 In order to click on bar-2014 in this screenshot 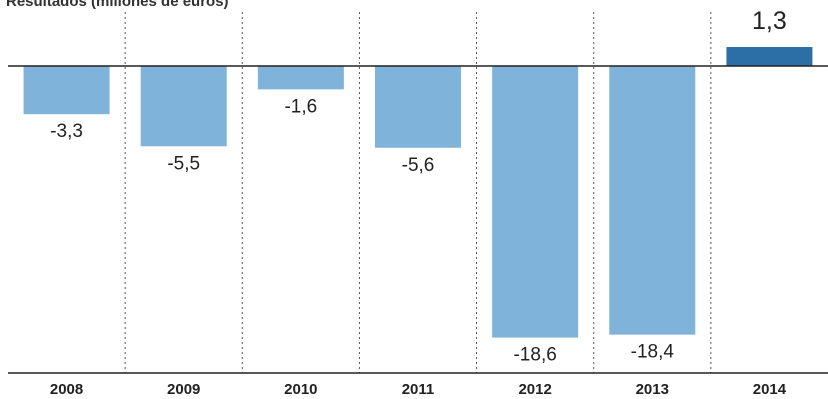, I will do `click(769, 56)`.